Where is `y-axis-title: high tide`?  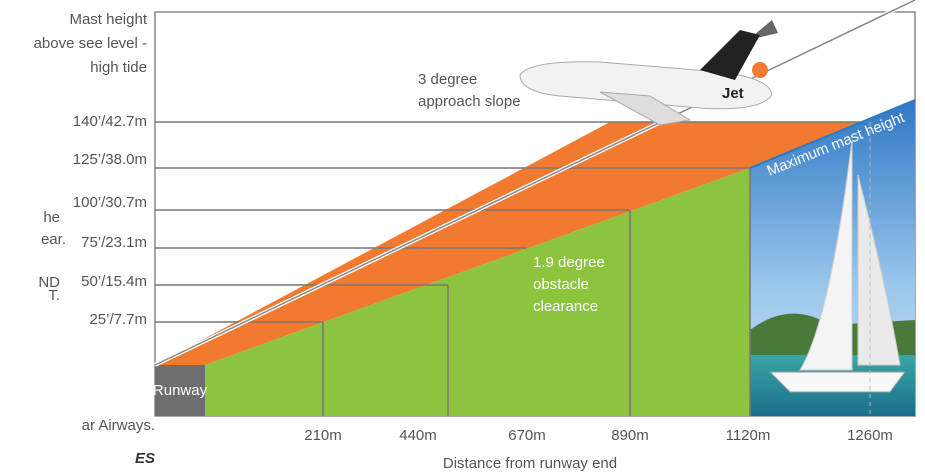
y-axis-title: high tide is located at coordinates (118, 67).